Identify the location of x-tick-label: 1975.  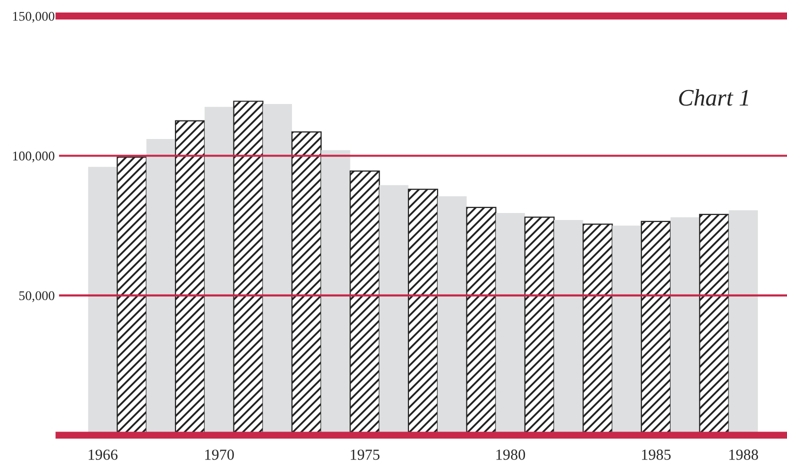
(365, 455).